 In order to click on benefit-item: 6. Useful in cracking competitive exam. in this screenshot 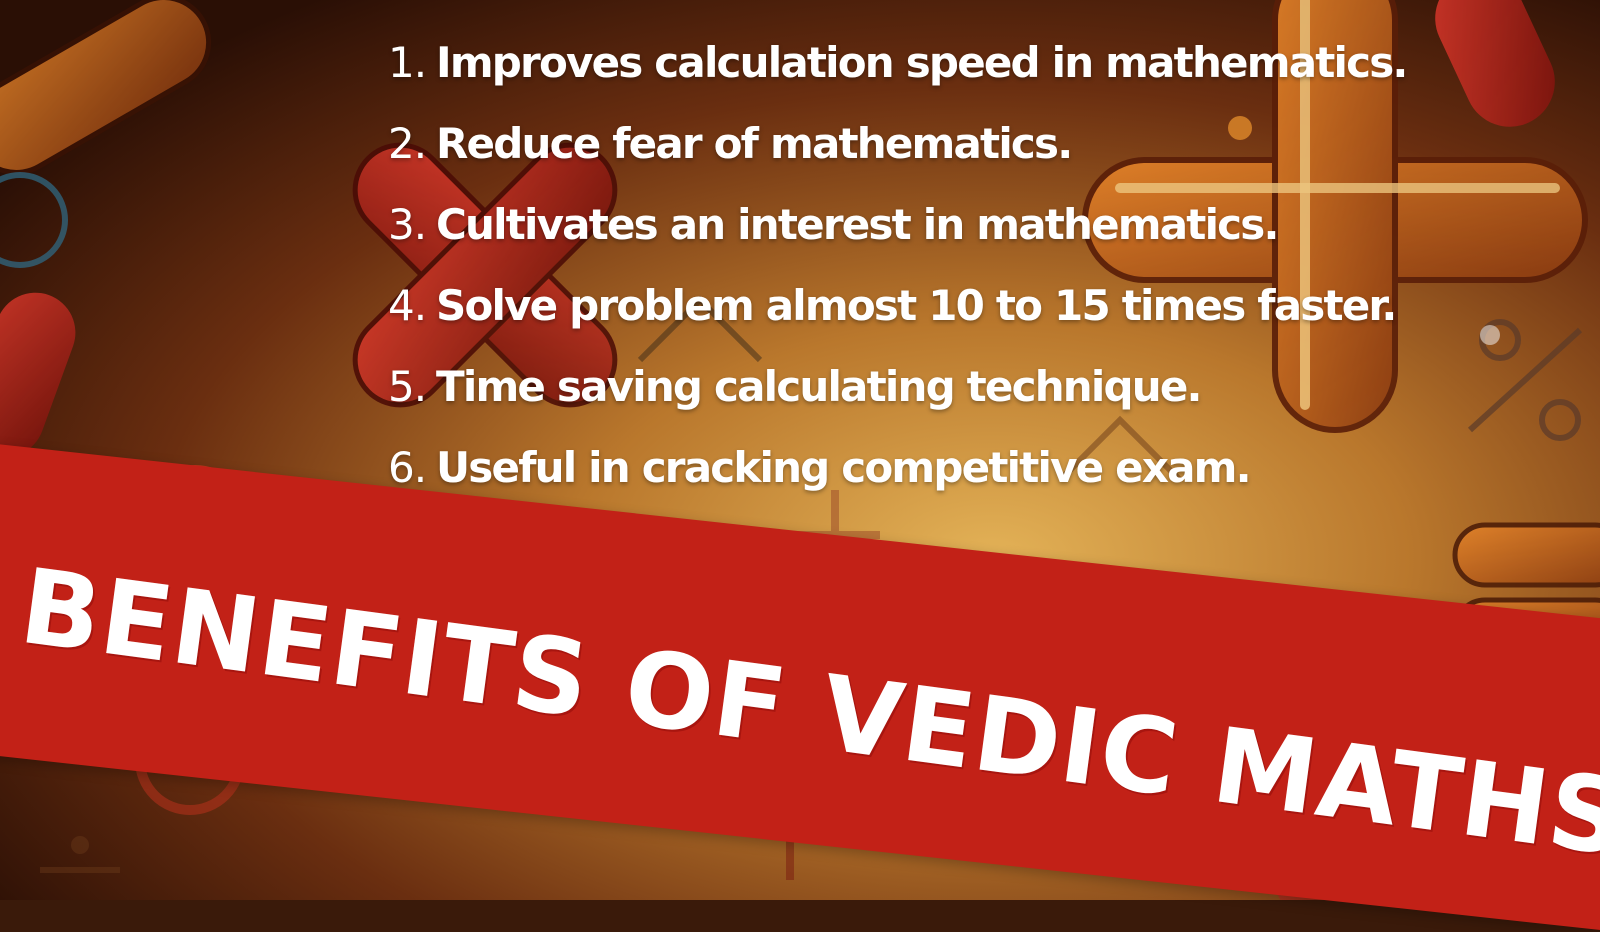, I will do `click(897, 467)`.